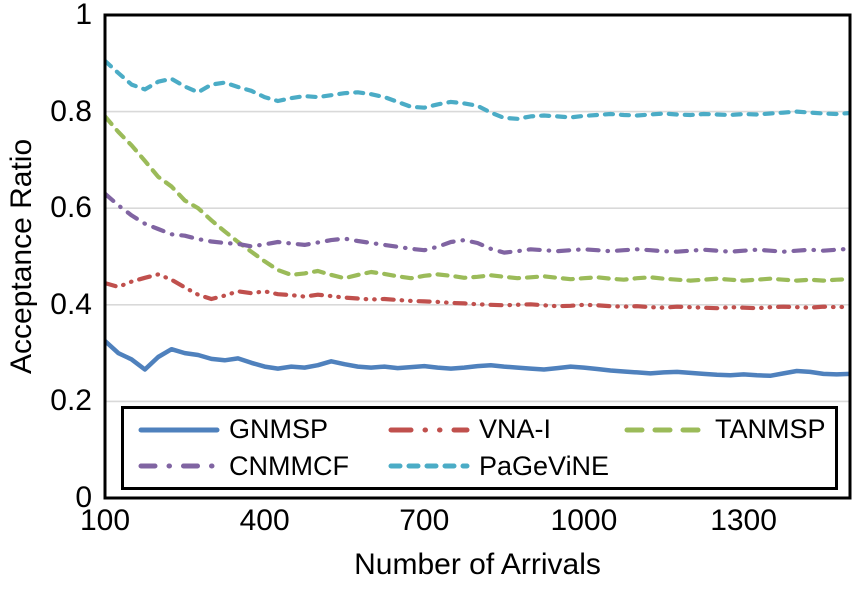  Describe the element at coordinates (424, 520) in the screenshot. I see `x-tick-label: 700` at that location.